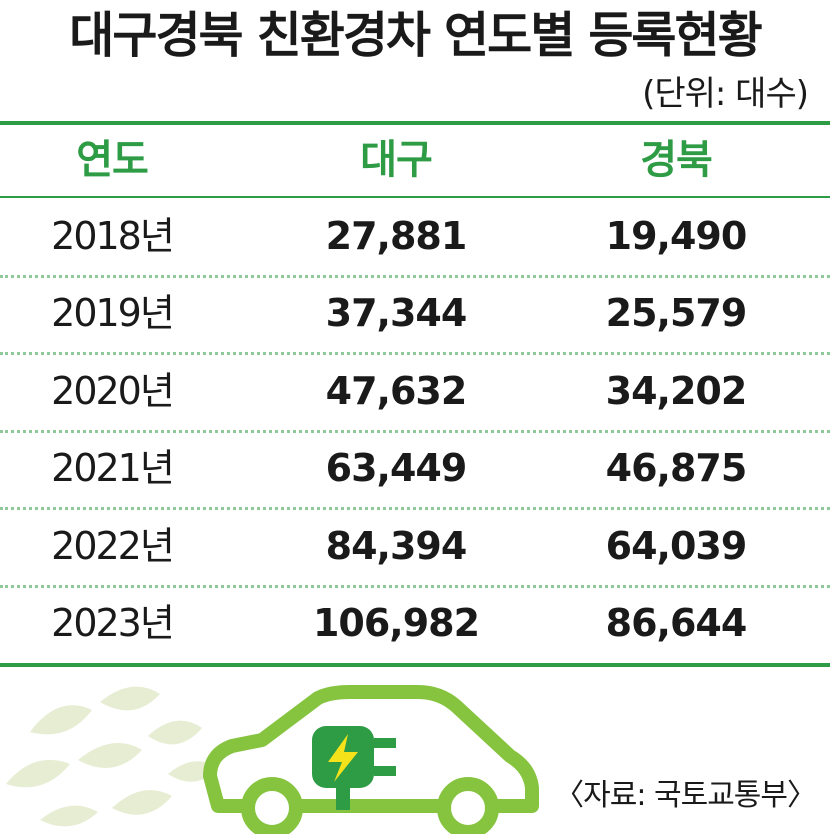 This screenshot has height=834, width=830. Describe the element at coordinates (415, 123) in the screenshot. I see `table-top-rule` at that location.